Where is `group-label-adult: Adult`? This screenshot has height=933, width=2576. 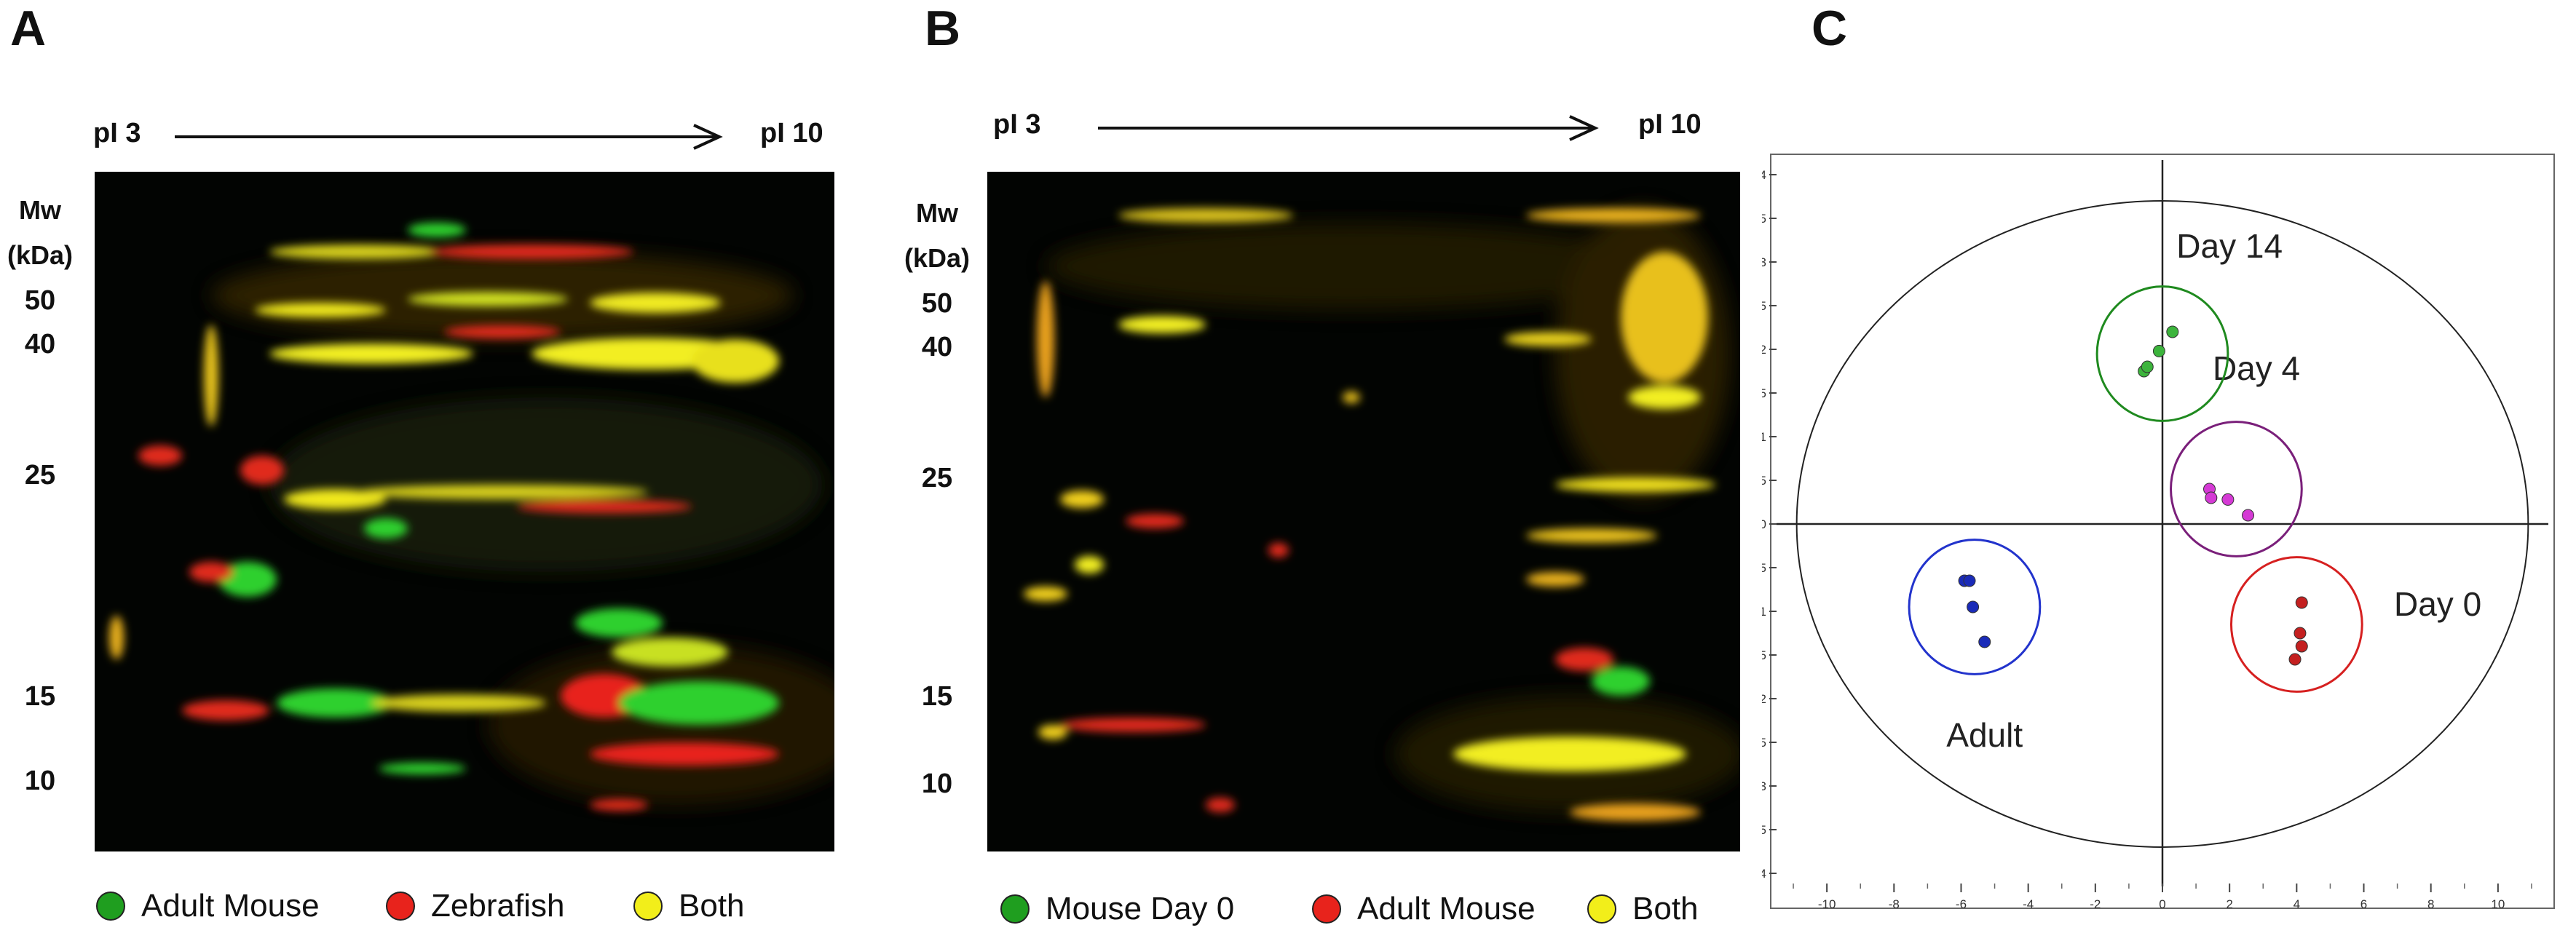
group-label-adult: Adult is located at coordinates (1984, 735).